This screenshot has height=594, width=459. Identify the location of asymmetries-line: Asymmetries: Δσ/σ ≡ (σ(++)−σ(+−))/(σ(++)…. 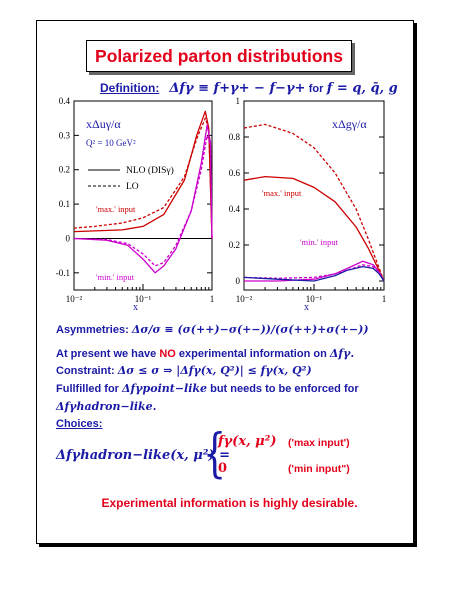
(212, 329).